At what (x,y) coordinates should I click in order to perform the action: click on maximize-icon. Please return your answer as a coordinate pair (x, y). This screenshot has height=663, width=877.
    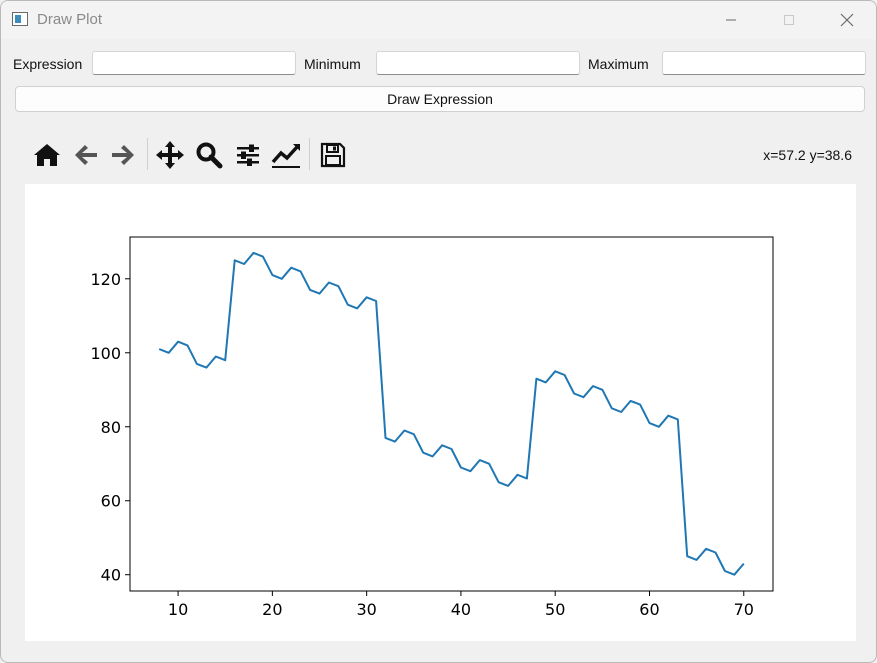
    Looking at the image, I should click on (789, 20).